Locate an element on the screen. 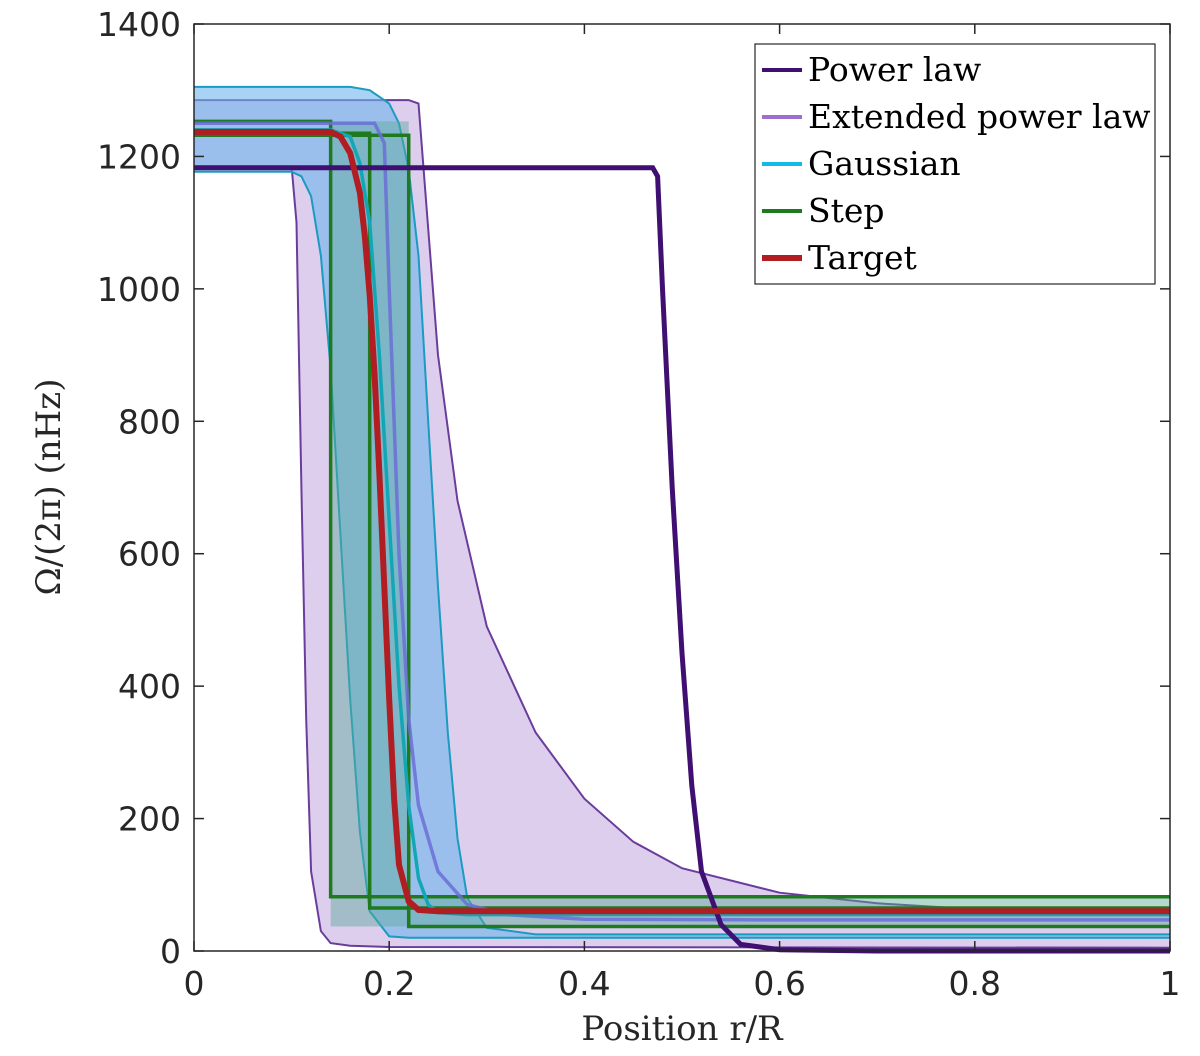 This screenshot has height=1056, width=1200. y-tick-label: 1200 is located at coordinates (139, 156).